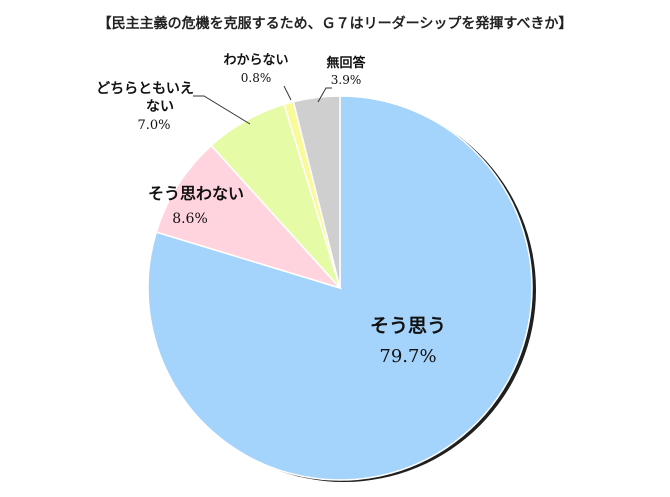  I want to click on slice-0-value-label: 79.7%, so click(407, 356).